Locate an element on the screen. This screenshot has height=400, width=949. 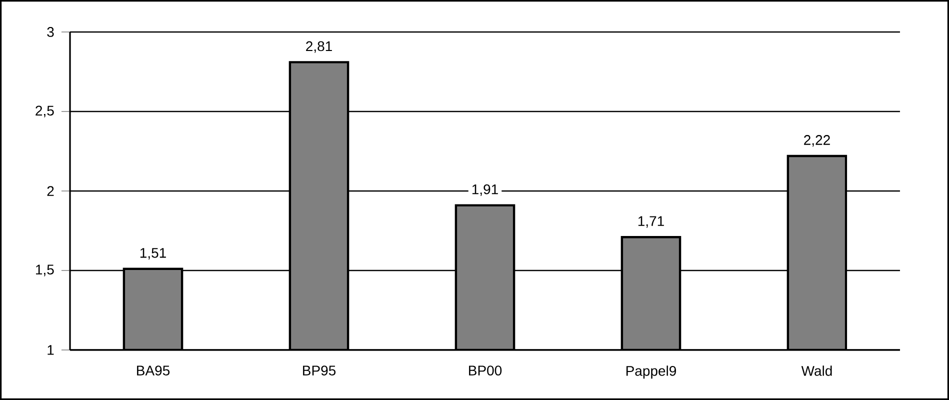
data-label: 2,22 is located at coordinates (817, 141).